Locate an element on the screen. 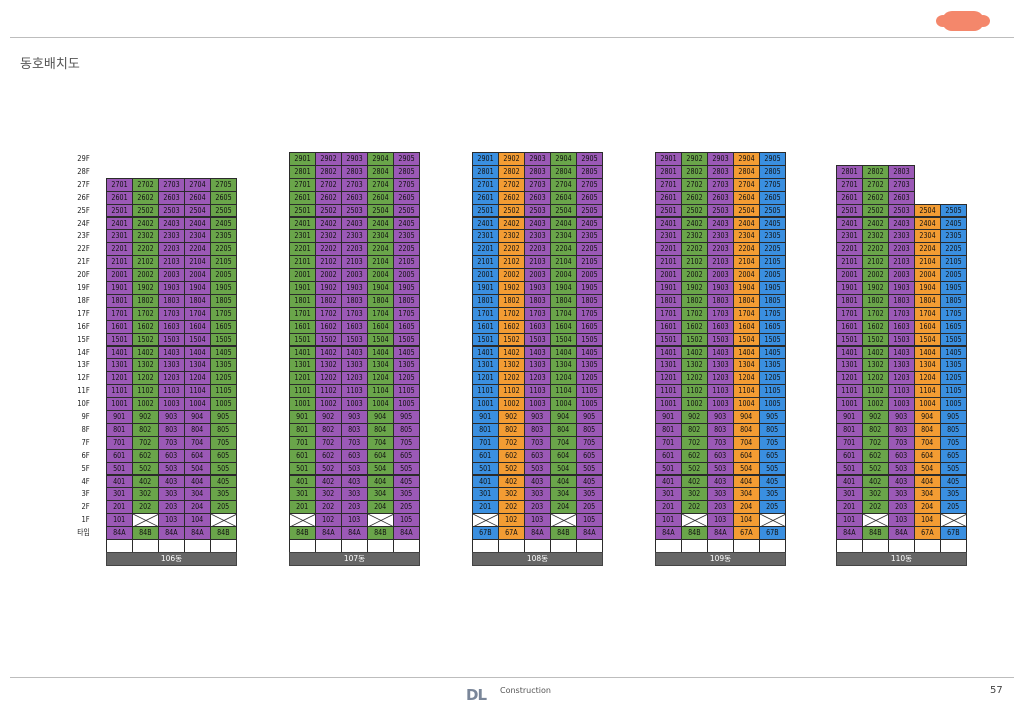 This screenshot has height=709, width=1024. unit-cell: 601 is located at coordinates (485, 455).